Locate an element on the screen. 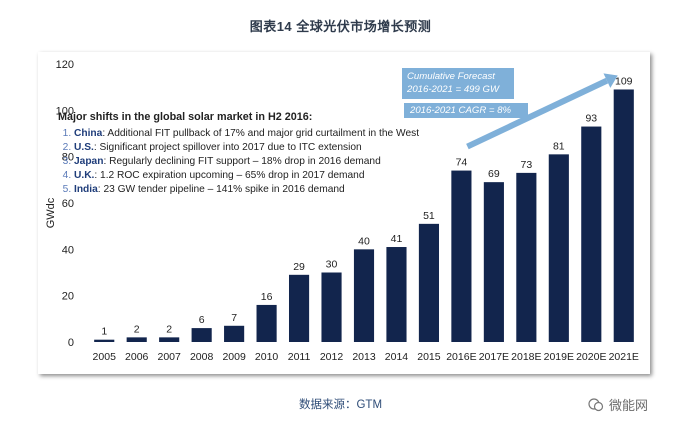 The image size is (681, 433). x-tick-label: 2018E is located at coordinates (526, 357).